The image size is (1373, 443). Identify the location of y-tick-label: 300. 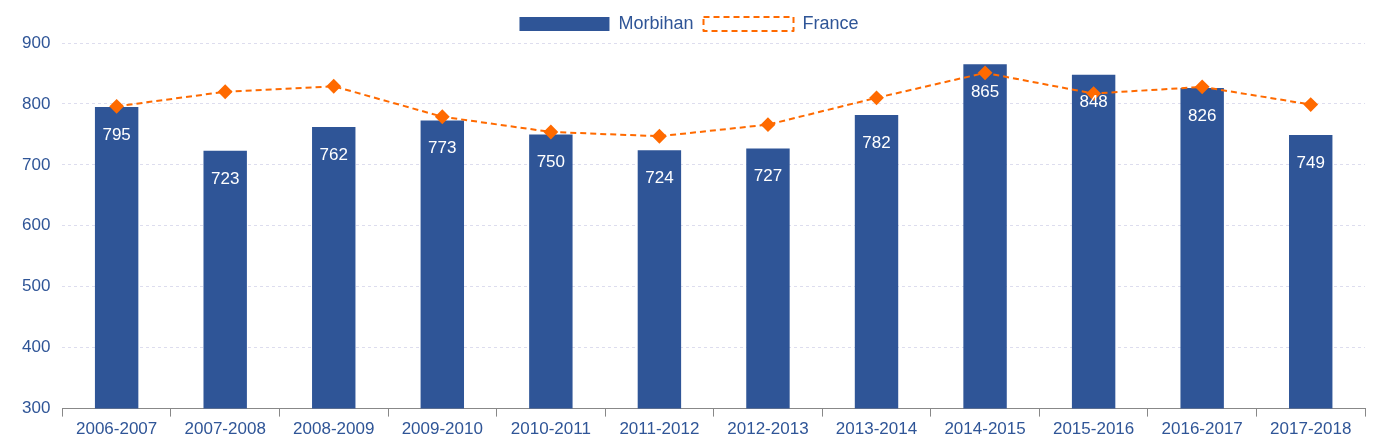
(36, 408).